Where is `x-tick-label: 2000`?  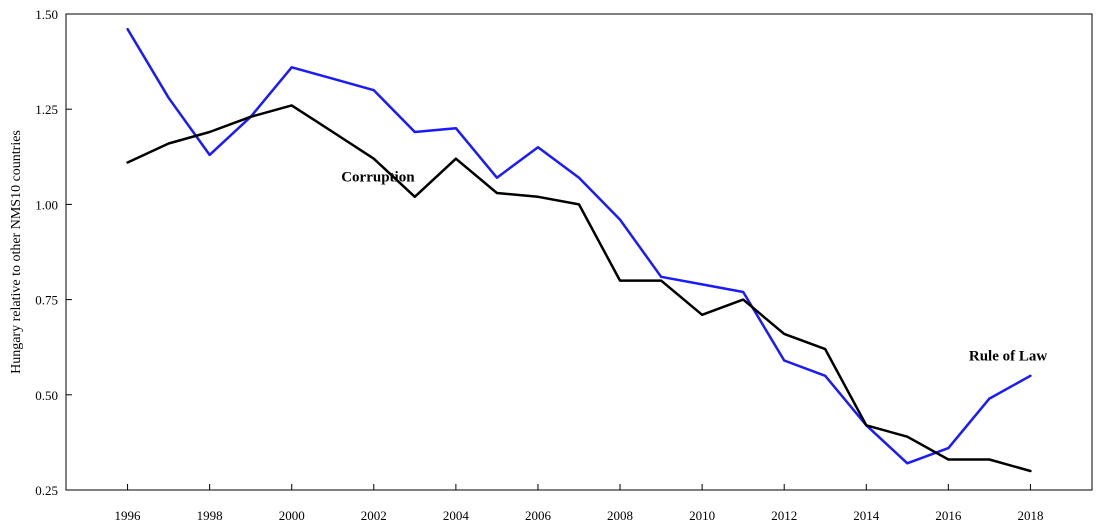
x-tick-label: 2000 is located at coordinates (292, 515).